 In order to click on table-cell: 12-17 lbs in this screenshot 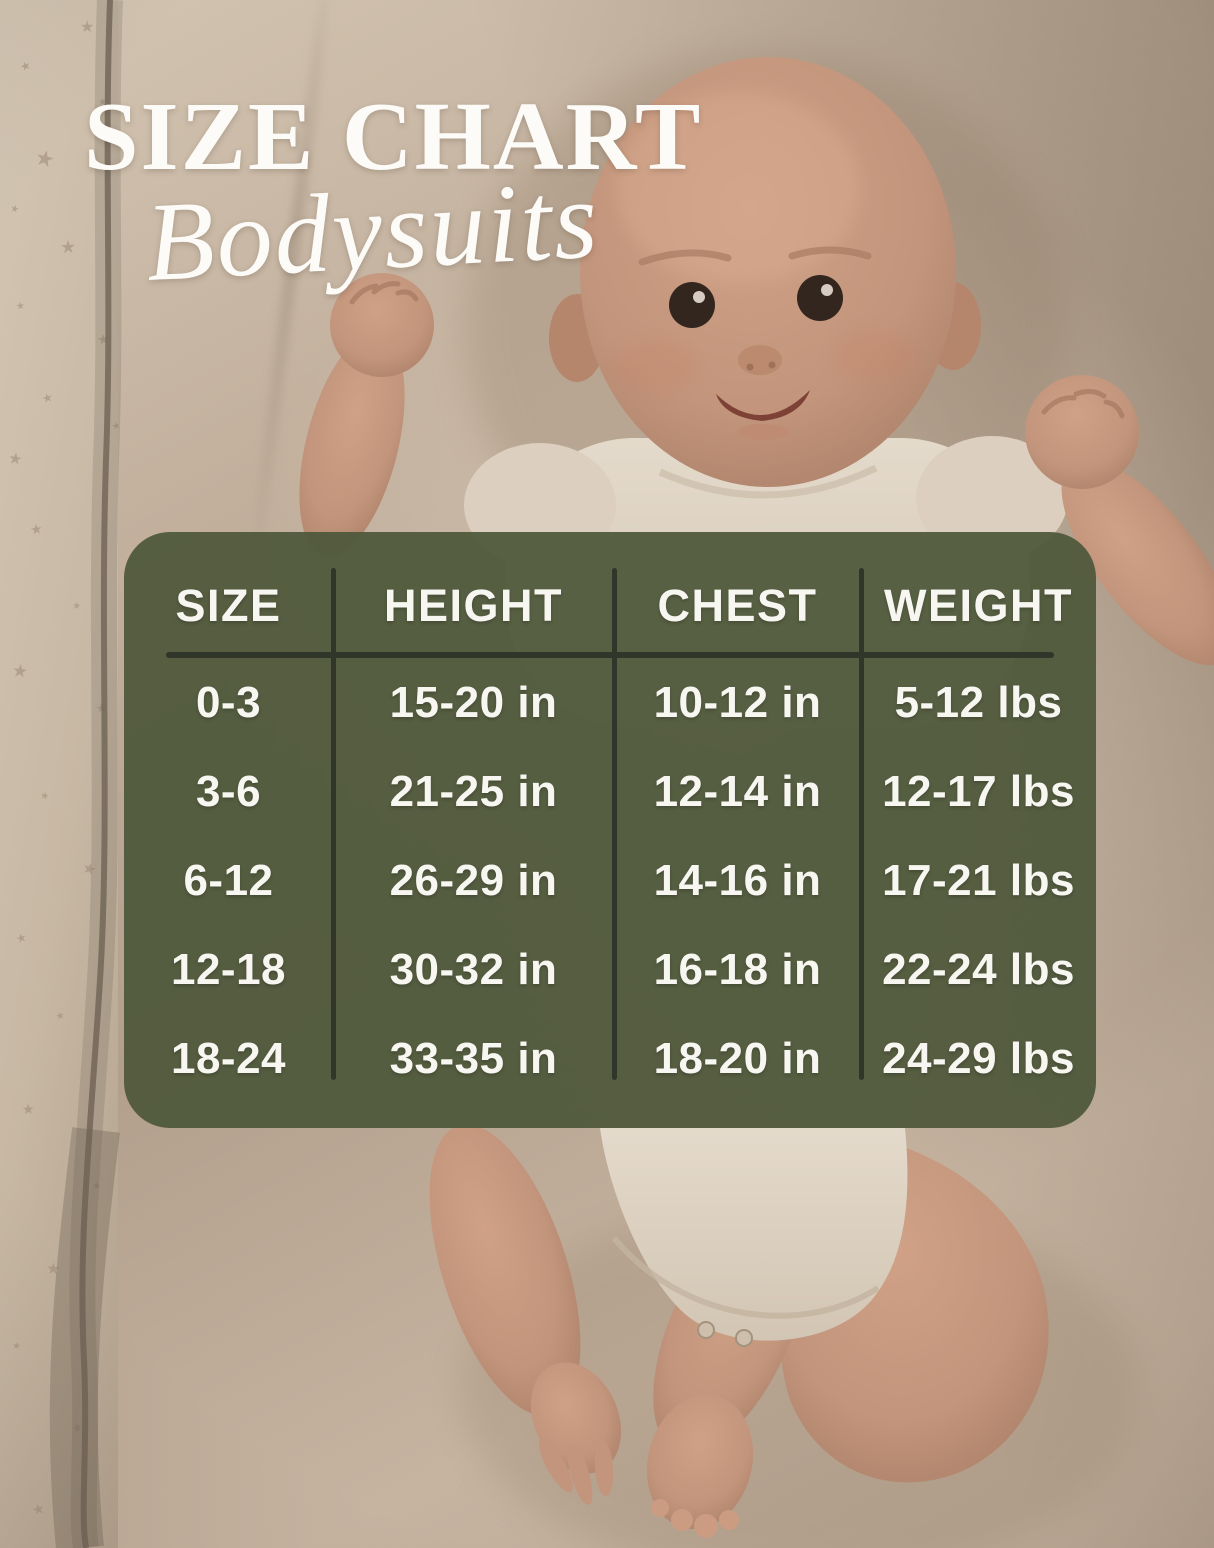, I will do `click(978, 791)`.